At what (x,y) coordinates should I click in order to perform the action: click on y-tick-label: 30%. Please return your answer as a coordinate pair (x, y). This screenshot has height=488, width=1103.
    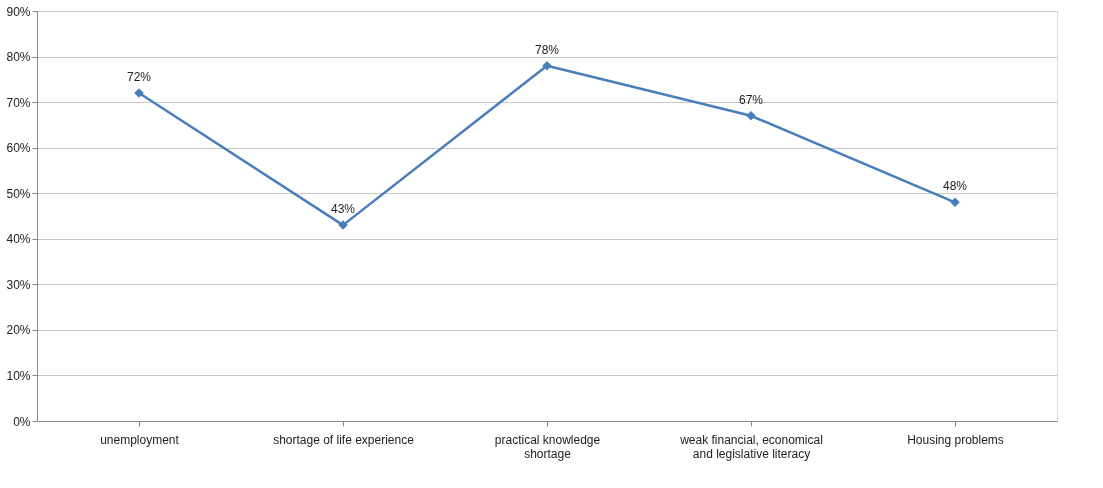
    Looking at the image, I should click on (18, 284).